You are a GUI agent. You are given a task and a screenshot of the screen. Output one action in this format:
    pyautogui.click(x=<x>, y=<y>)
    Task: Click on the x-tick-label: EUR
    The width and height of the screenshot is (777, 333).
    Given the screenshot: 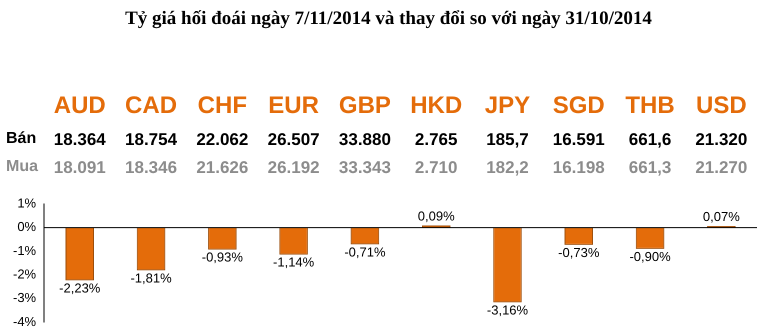 What is the action you would take?
    pyautogui.click(x=293, y=106)
    